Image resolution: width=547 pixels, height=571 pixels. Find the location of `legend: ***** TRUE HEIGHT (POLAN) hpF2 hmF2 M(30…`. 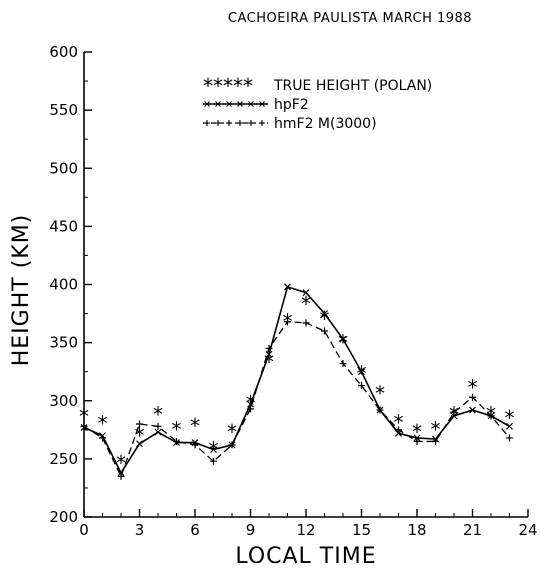

legend: ***** TRUE HEIGHT (POLAN) hpF2 hmF2 M(30… is located at coordinates (317, 103).